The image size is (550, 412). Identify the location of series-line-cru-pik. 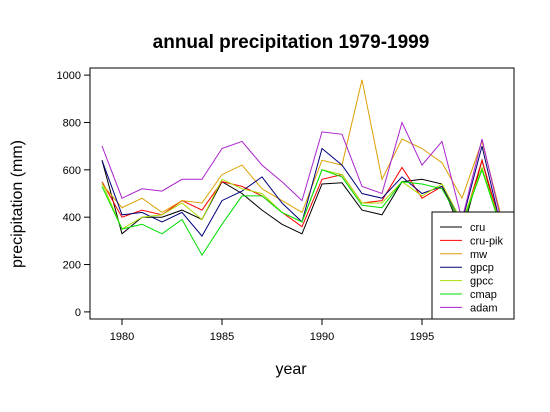
(302, 194).